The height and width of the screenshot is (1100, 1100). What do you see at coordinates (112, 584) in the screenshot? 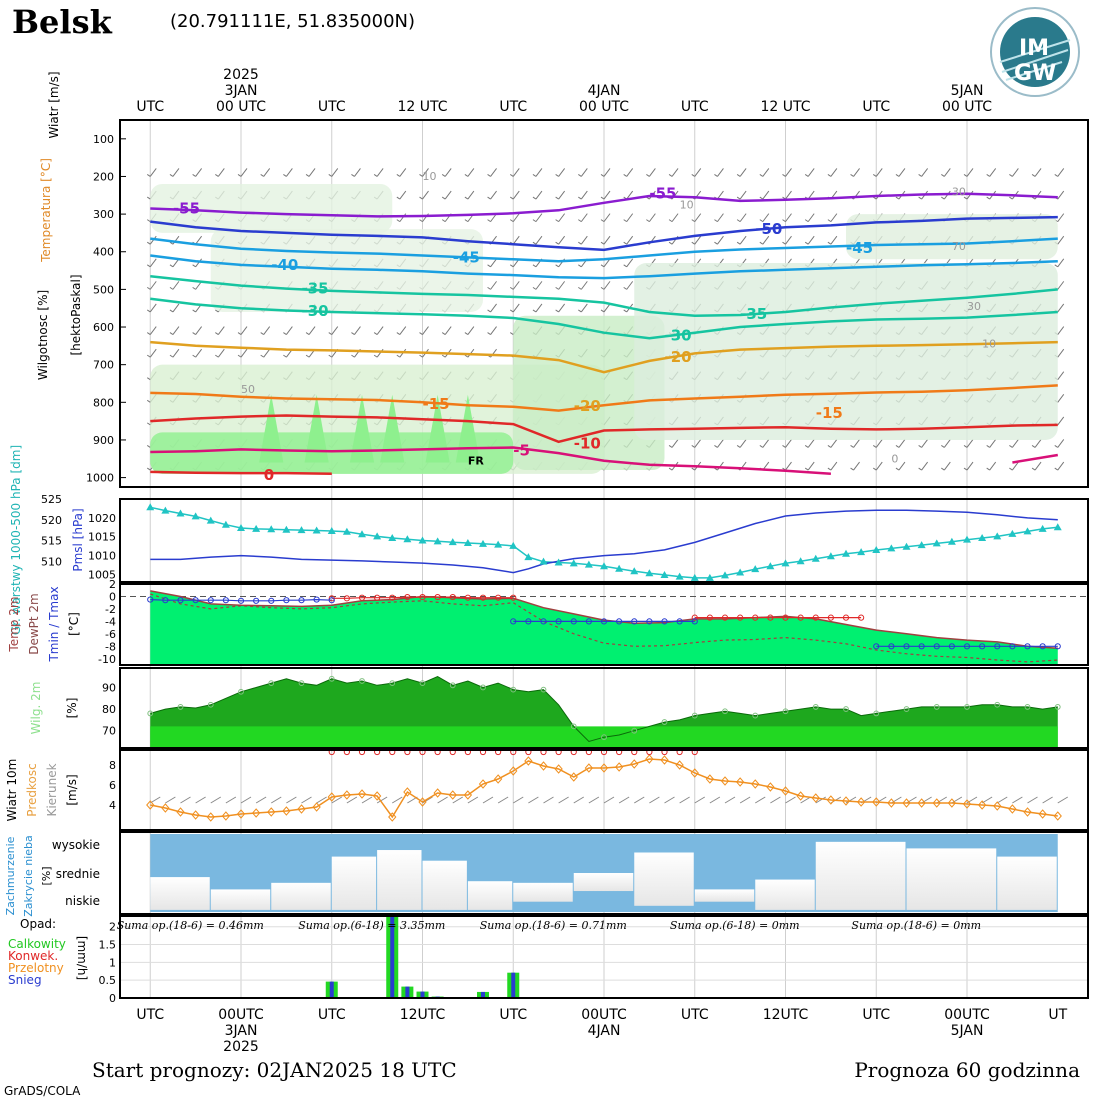
I see `temp-ytick: 2` at bounding box center [112, 584].